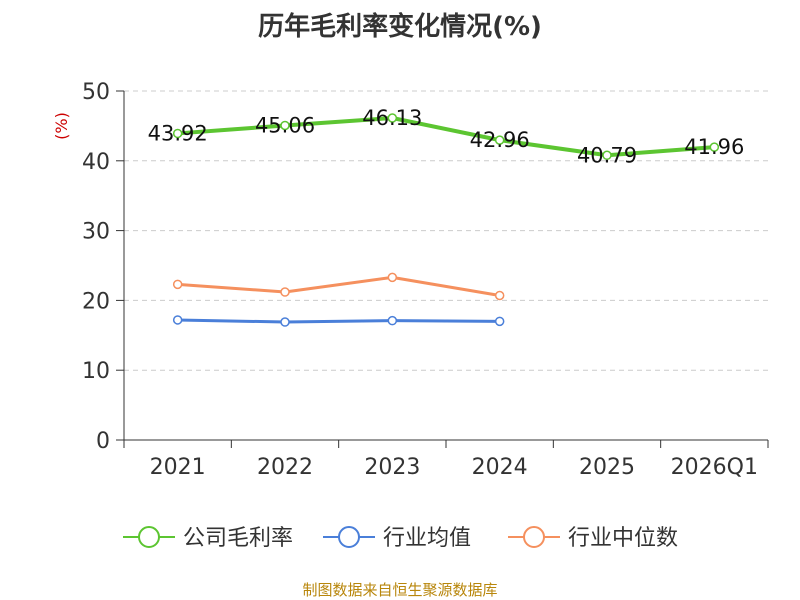  What do you see at coordinates (96, 232) in the screenshot?
I see `y-tick-label: 30` at bounding box center [96, 232].